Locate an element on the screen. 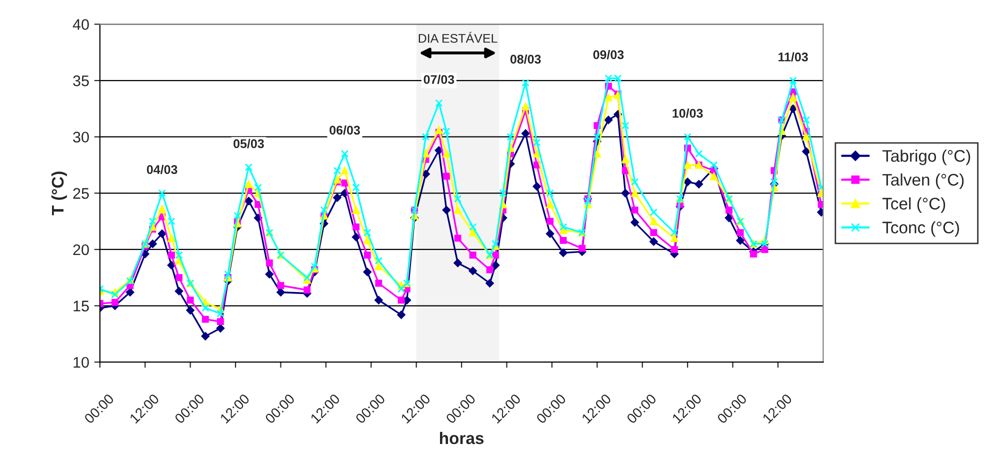 The image size is (999, 466). legend-label: Talven (°C) is located at coordinates (923, 181).